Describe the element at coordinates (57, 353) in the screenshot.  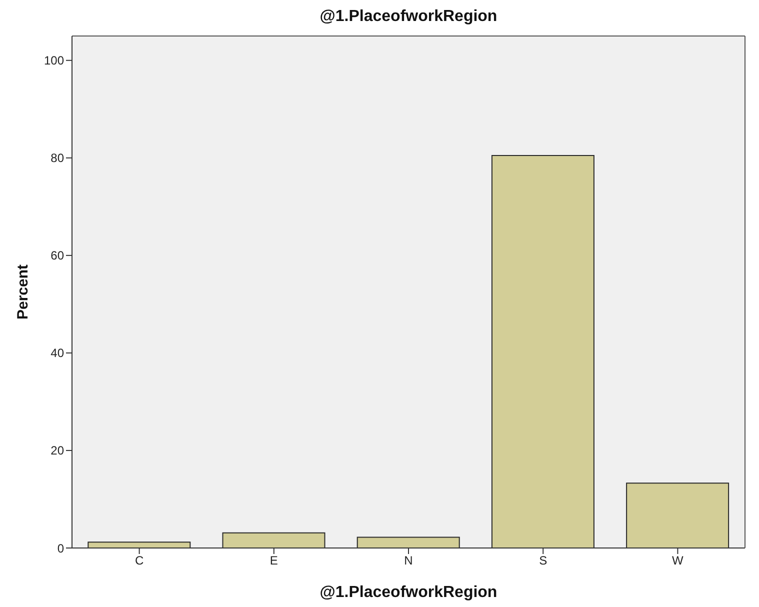
I see `y-tick-label: 40` at that location.